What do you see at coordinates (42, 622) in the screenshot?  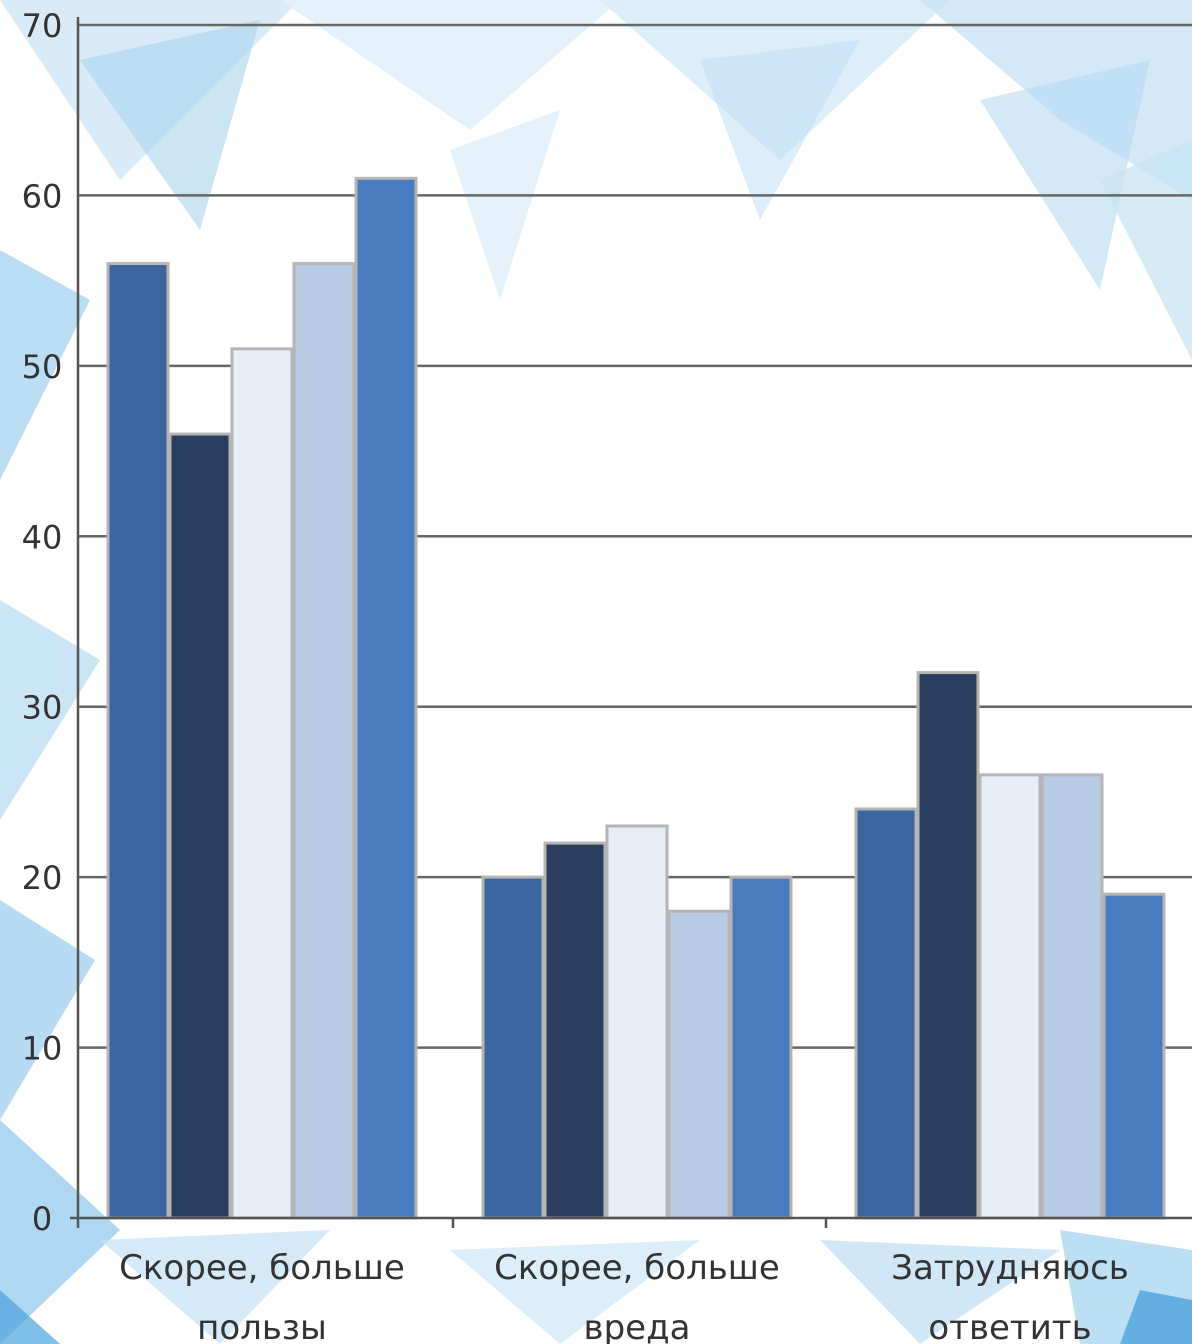 I see `y-axis-tick-labels: 0 10 20 30 40 50 60 70` at bounding box center [42, 622].